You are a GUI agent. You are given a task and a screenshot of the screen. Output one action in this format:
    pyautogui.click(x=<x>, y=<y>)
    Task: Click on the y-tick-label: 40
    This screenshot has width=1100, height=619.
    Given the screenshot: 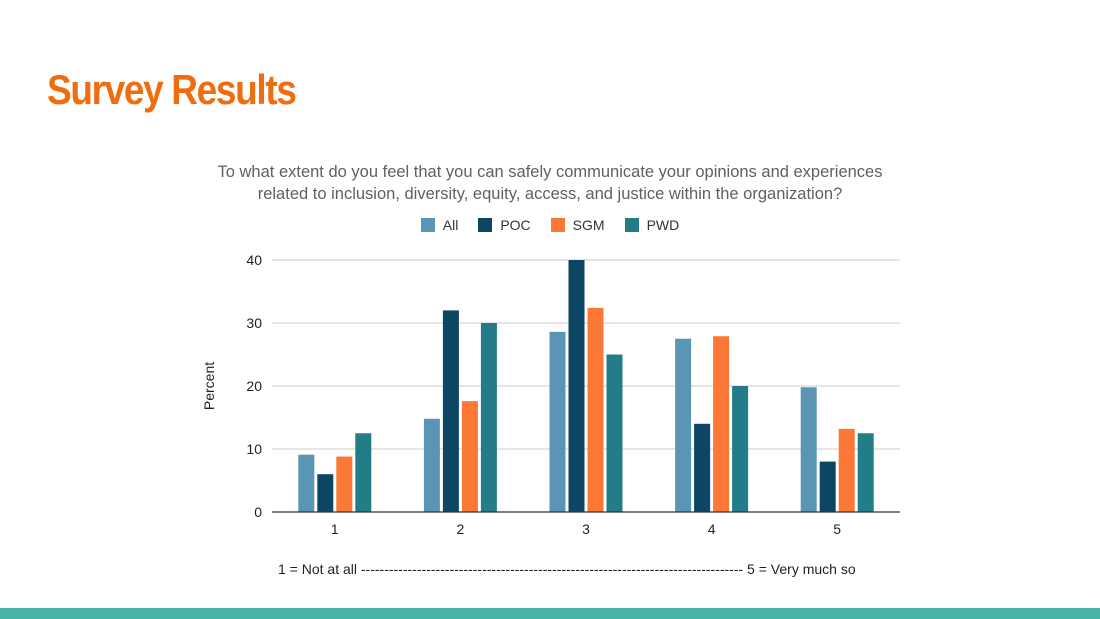 What is the action you would take?
    pyautogui.click(x=254, y=260)
    